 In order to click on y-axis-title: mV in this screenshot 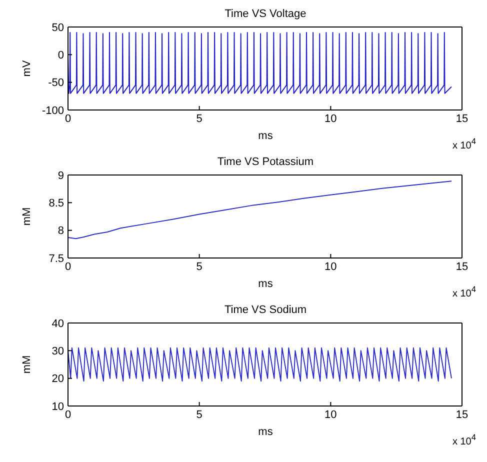, I will do `click(26, 68)`.